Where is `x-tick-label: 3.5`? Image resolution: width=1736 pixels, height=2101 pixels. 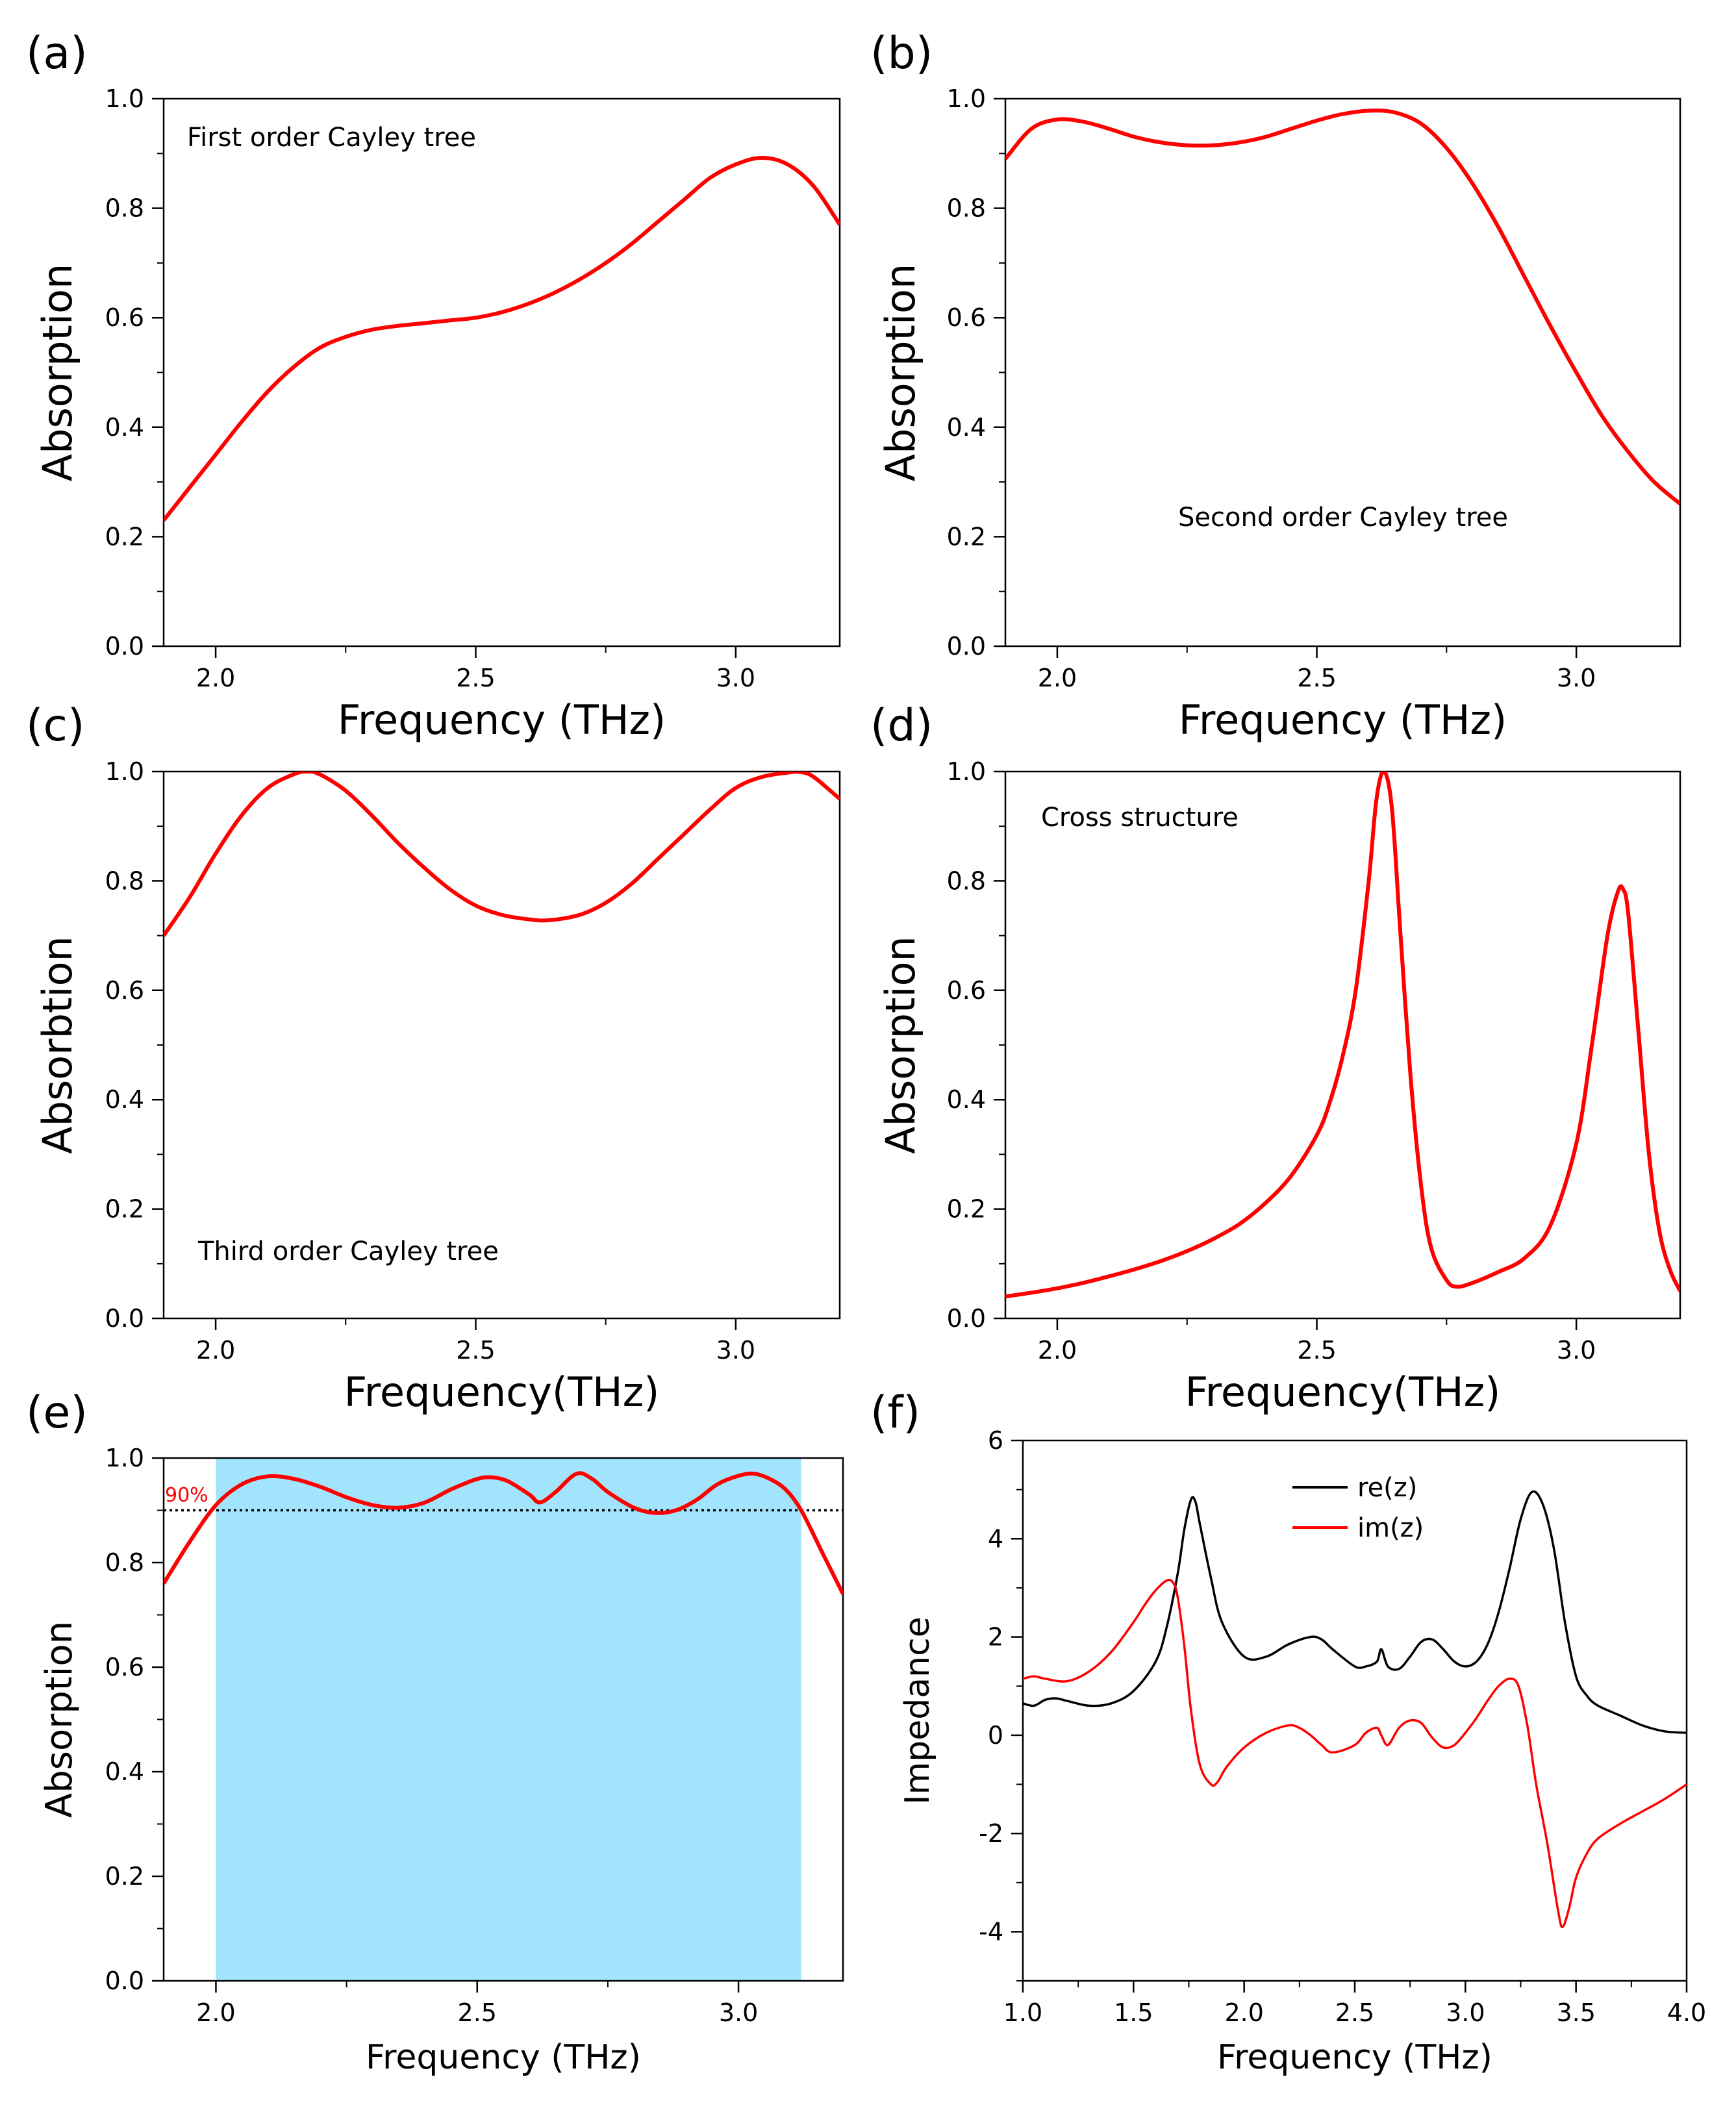 x-tick-label: 3.5 is located at coordinates (1575, 2013).